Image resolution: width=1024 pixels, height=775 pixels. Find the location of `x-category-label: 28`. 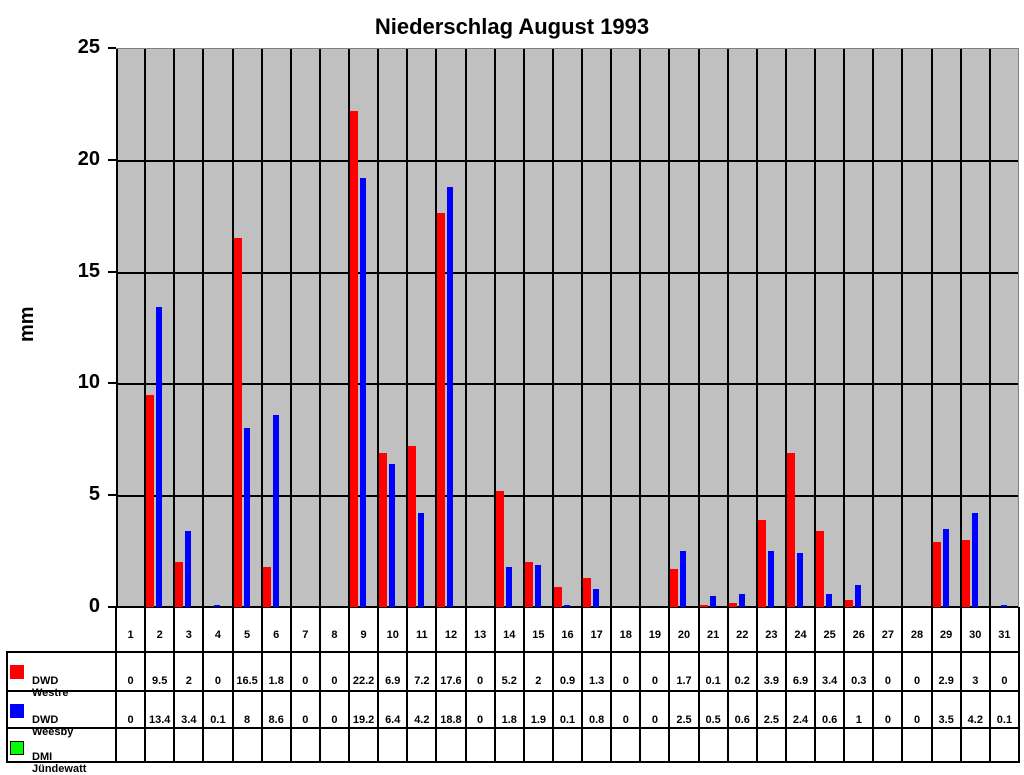

x-category-label: 28 is located at coordinates (917, 635).